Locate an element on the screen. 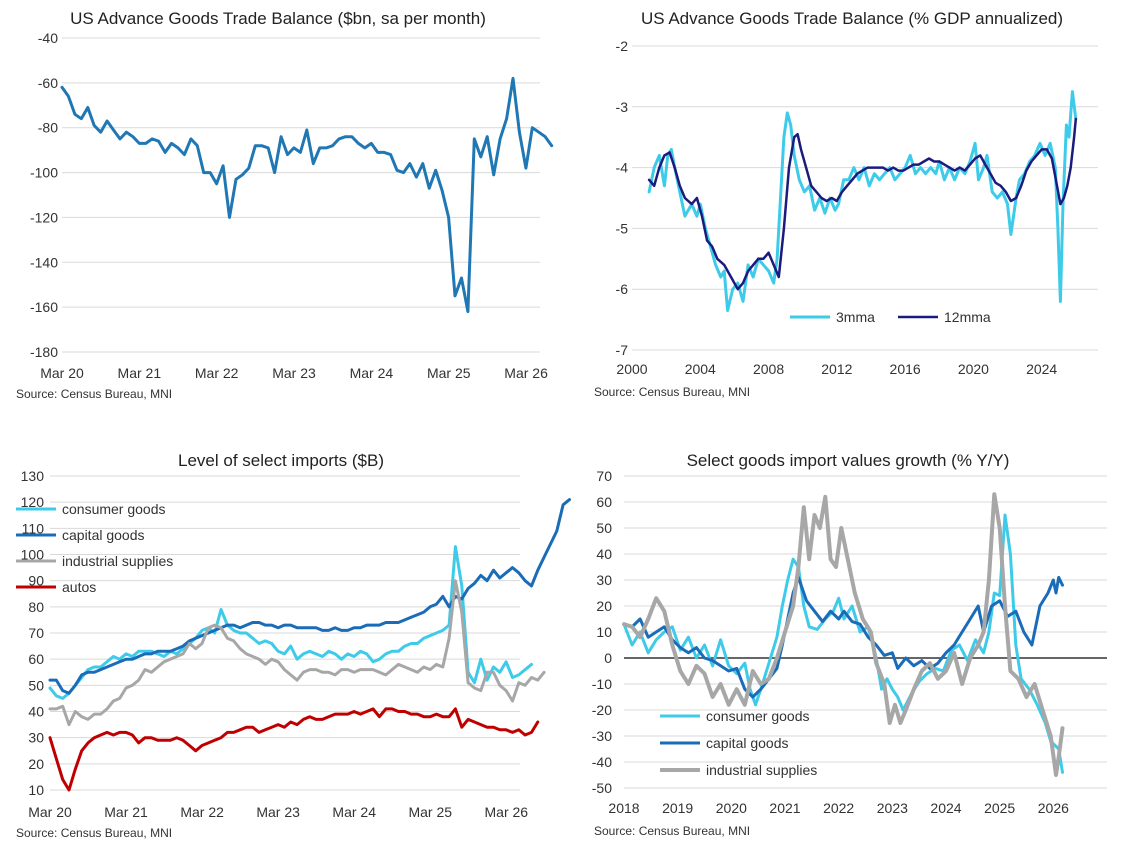  series-line-consumer-goods is located at coordinates (843, 643).